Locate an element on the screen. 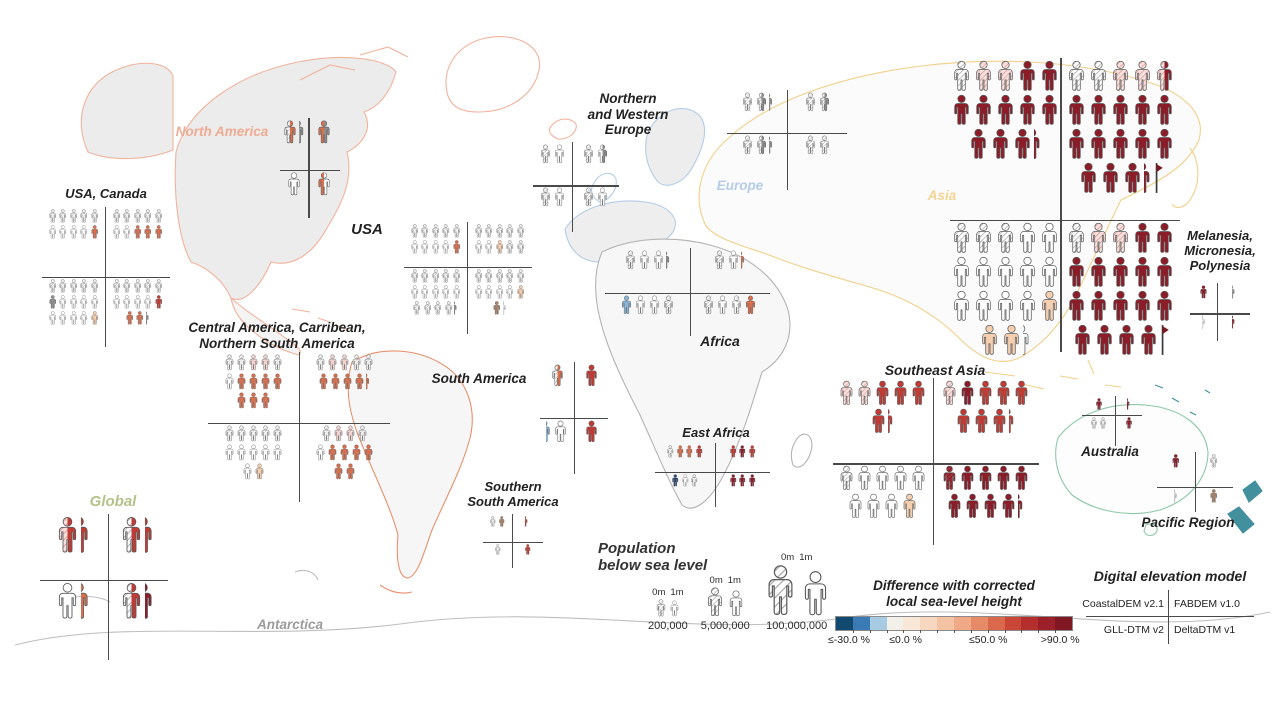  quadrant-tl is located at coordinates (647, 270).